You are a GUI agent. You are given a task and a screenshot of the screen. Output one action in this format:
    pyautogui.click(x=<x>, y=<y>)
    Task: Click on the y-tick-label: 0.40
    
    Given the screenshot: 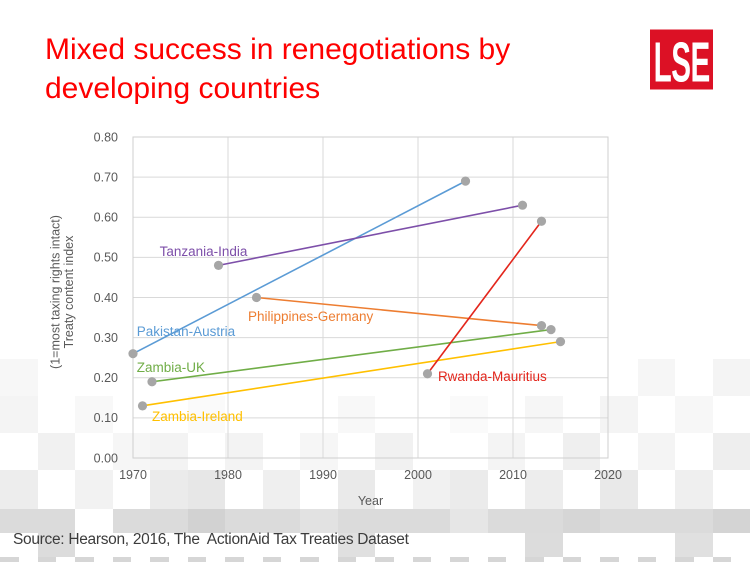 What is the action you would take?
    pyautogui.click(x=106, y=298)
    